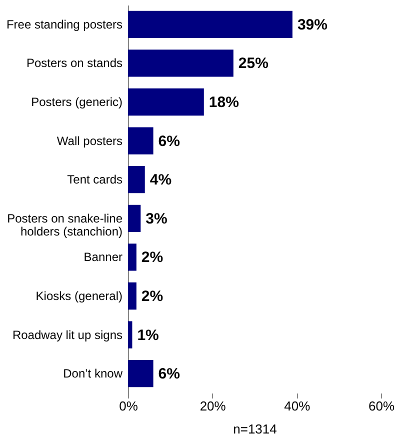 This screenshot has width=417, height=441. What do you see at coordinates (128, 406) in the screenshot?
I see `x-tick-label: 0%` at bounding box center [128, 406].